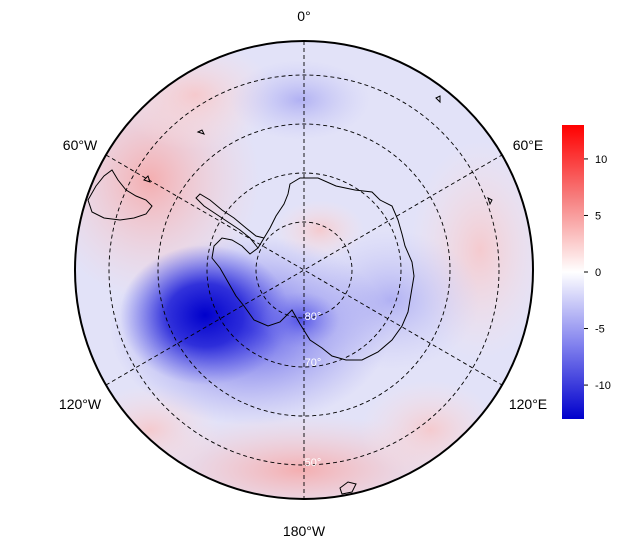  I want to click on colorbar-tick-label: -10, so click(603, 386).